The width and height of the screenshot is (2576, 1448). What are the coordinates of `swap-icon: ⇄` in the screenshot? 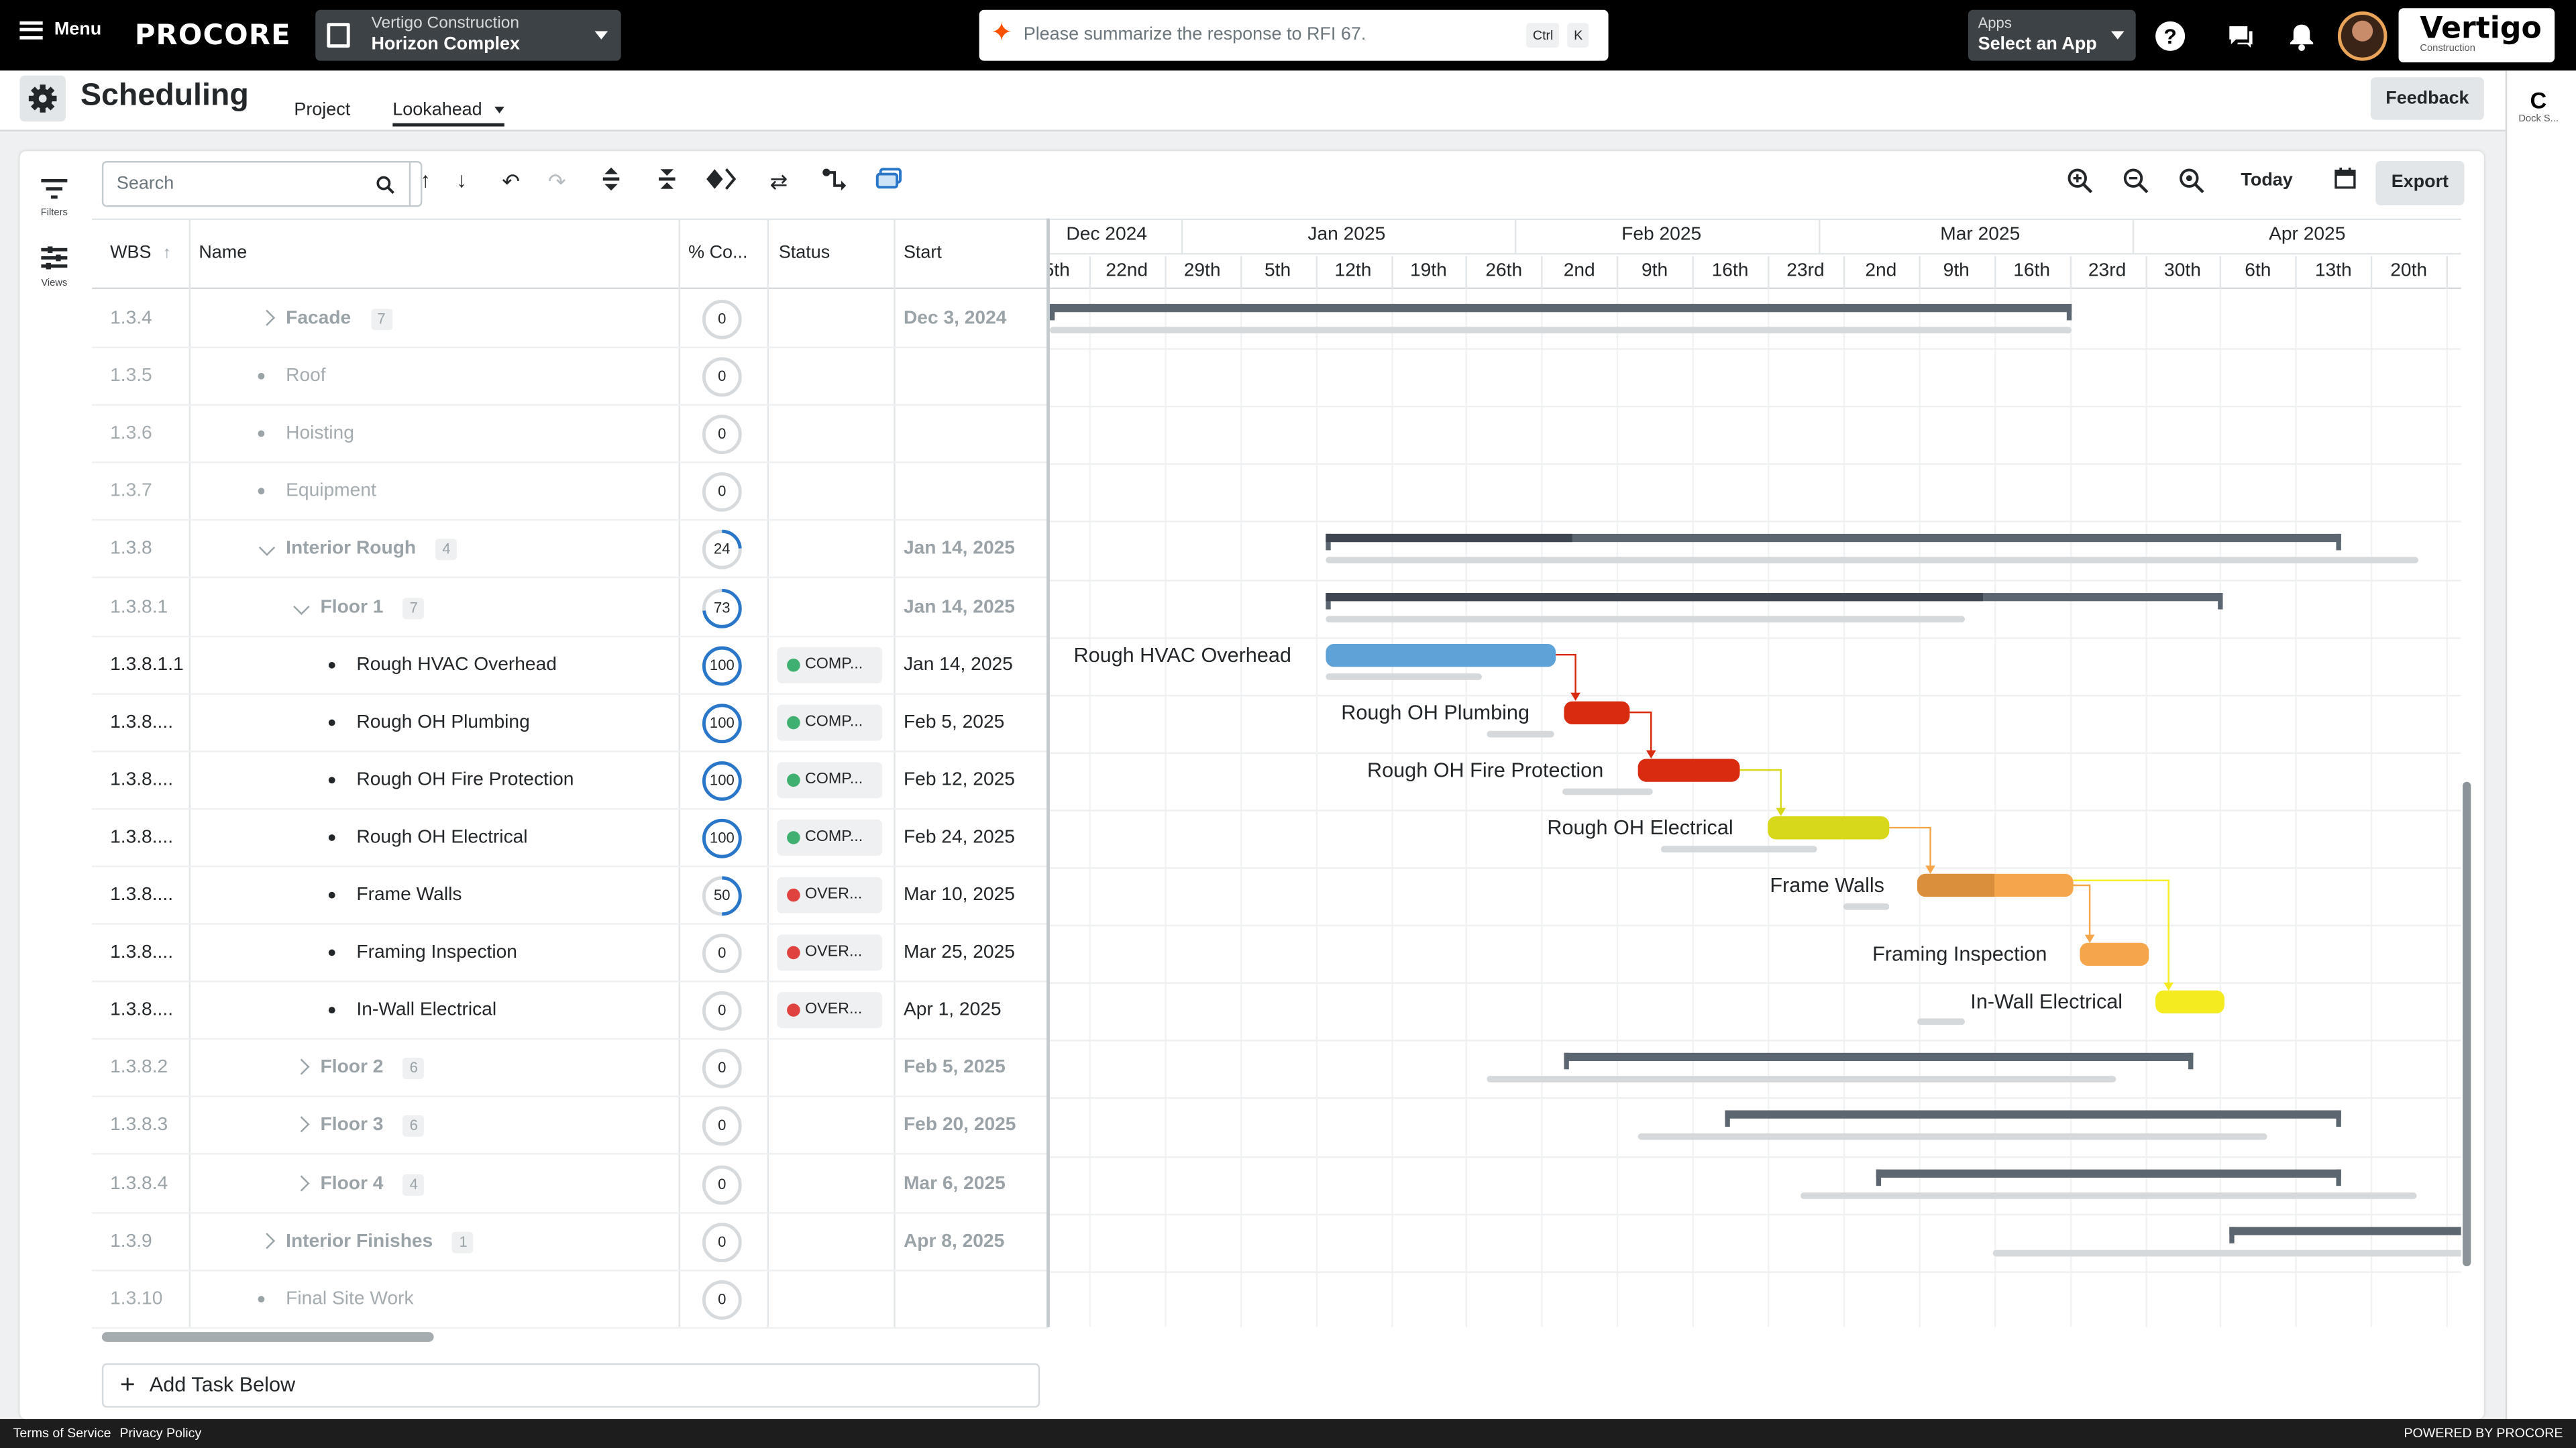 It's located at (778, 181).